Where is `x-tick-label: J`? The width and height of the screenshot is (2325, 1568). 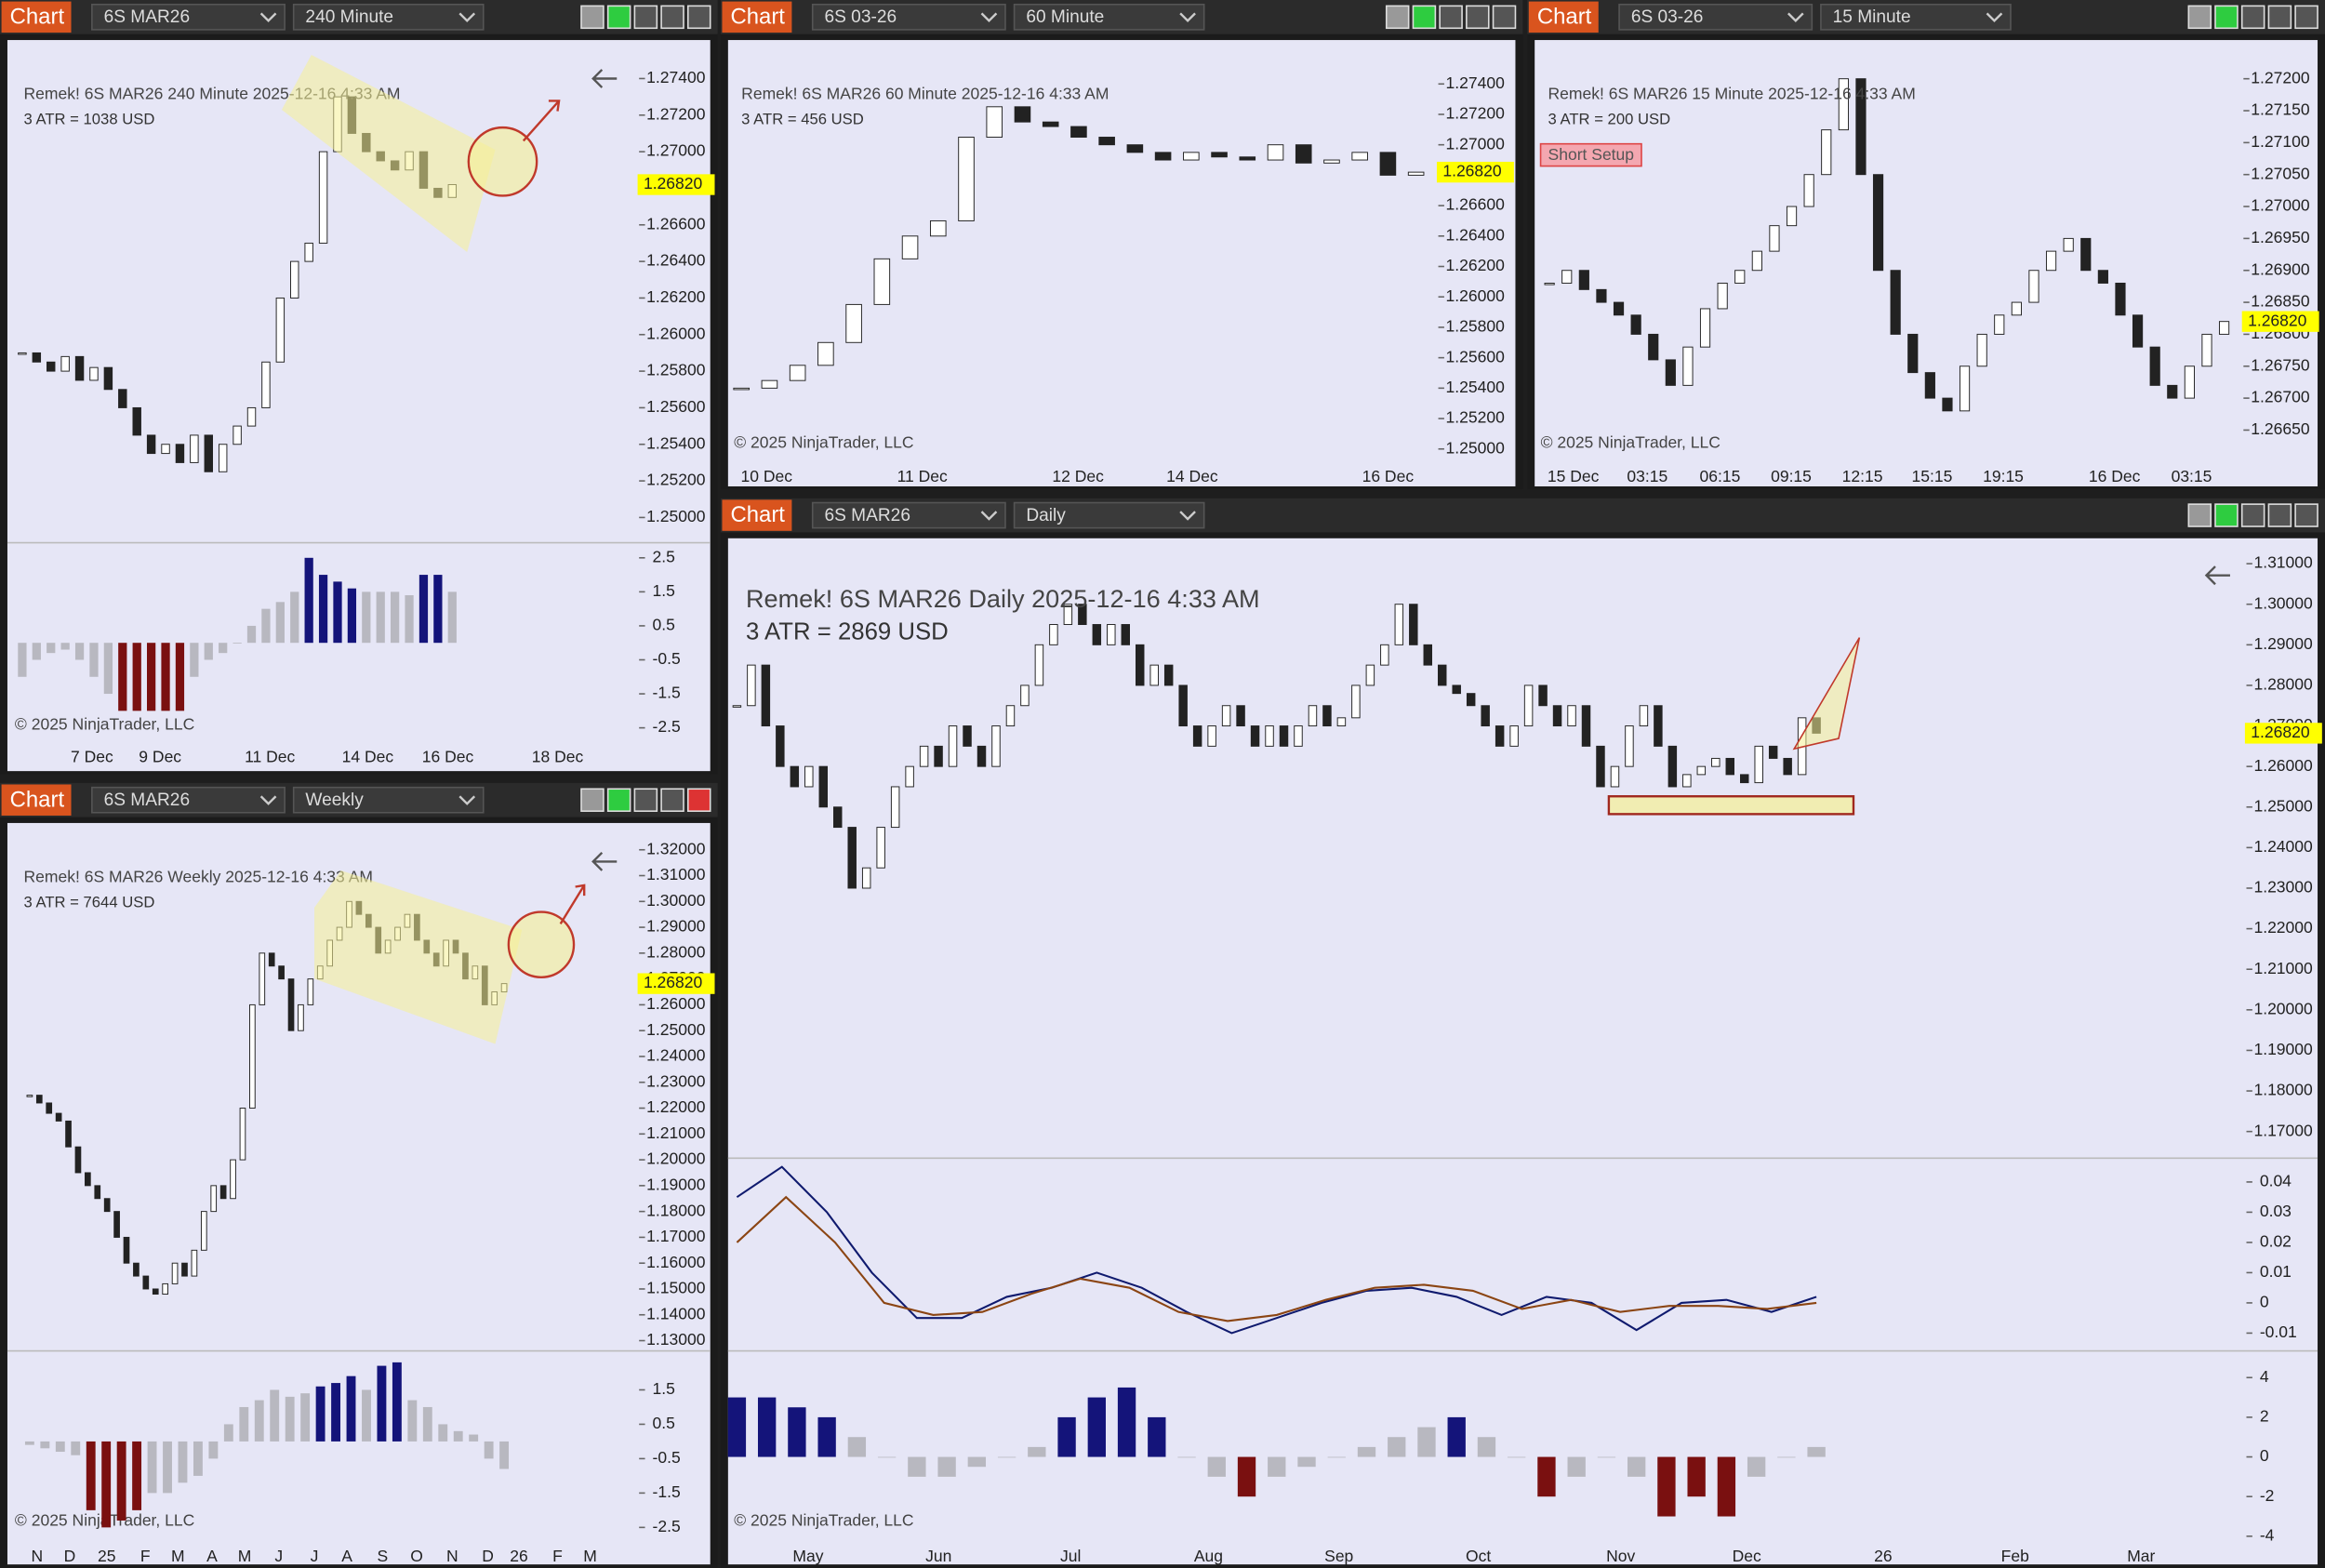
x-tick-label: J is located at coordinates (278, 1556).